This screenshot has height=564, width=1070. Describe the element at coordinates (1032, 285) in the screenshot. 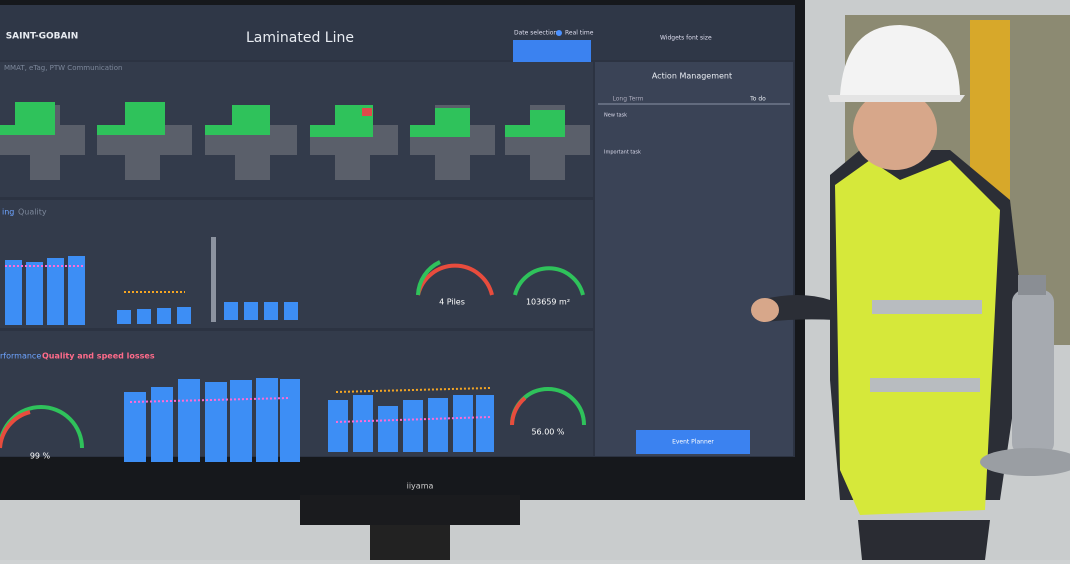

I see `bottle-cap` at that location.